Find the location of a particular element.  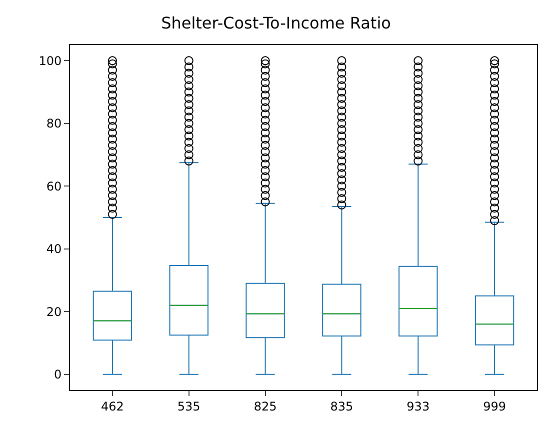

chart-title: Shelter-Cost-To-Income Ratio is located at coordinates (276, 23).